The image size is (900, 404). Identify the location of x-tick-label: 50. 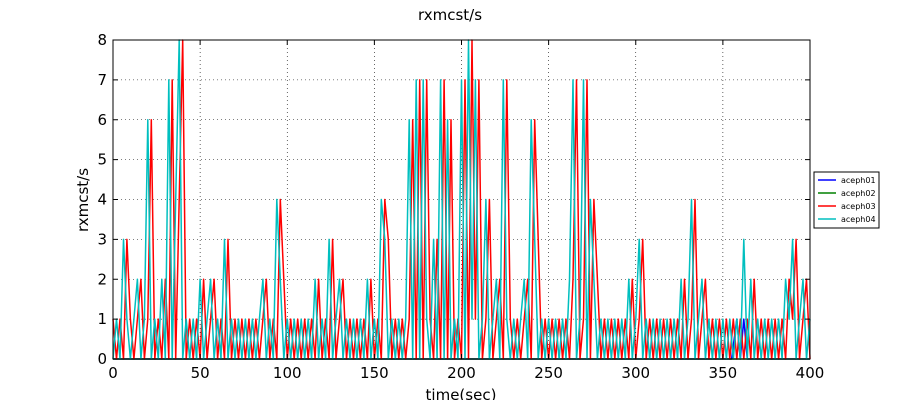
(200, 373).